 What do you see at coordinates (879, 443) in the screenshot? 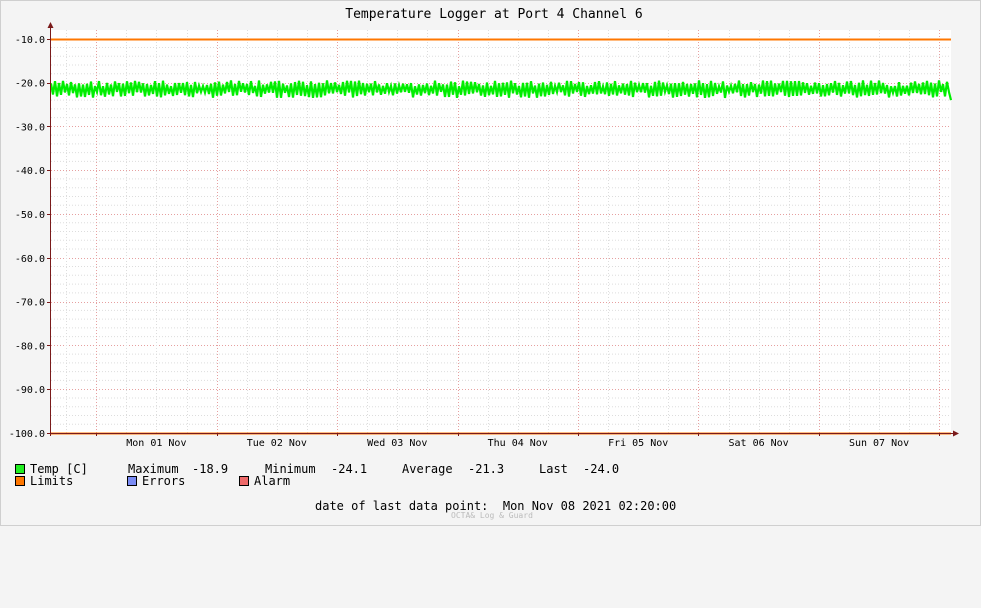
I see `x-tick-label: Sun 07 Nov` at bounding box center [879, 443].